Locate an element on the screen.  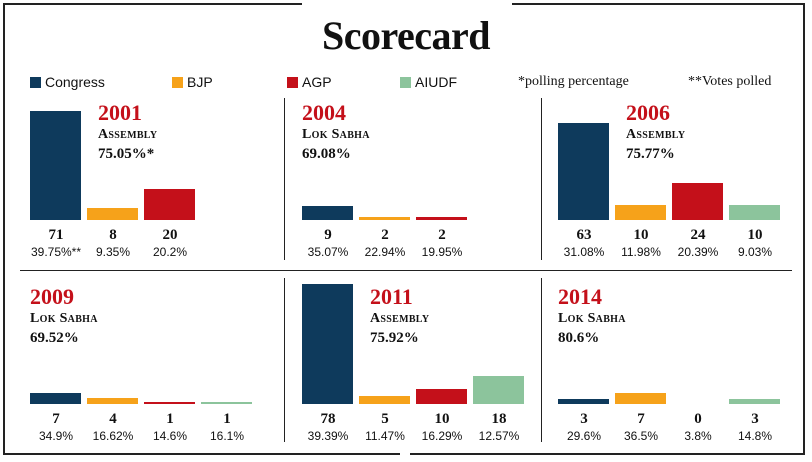
panel-year-2009: 2009 is located at coordinates (52, 296).